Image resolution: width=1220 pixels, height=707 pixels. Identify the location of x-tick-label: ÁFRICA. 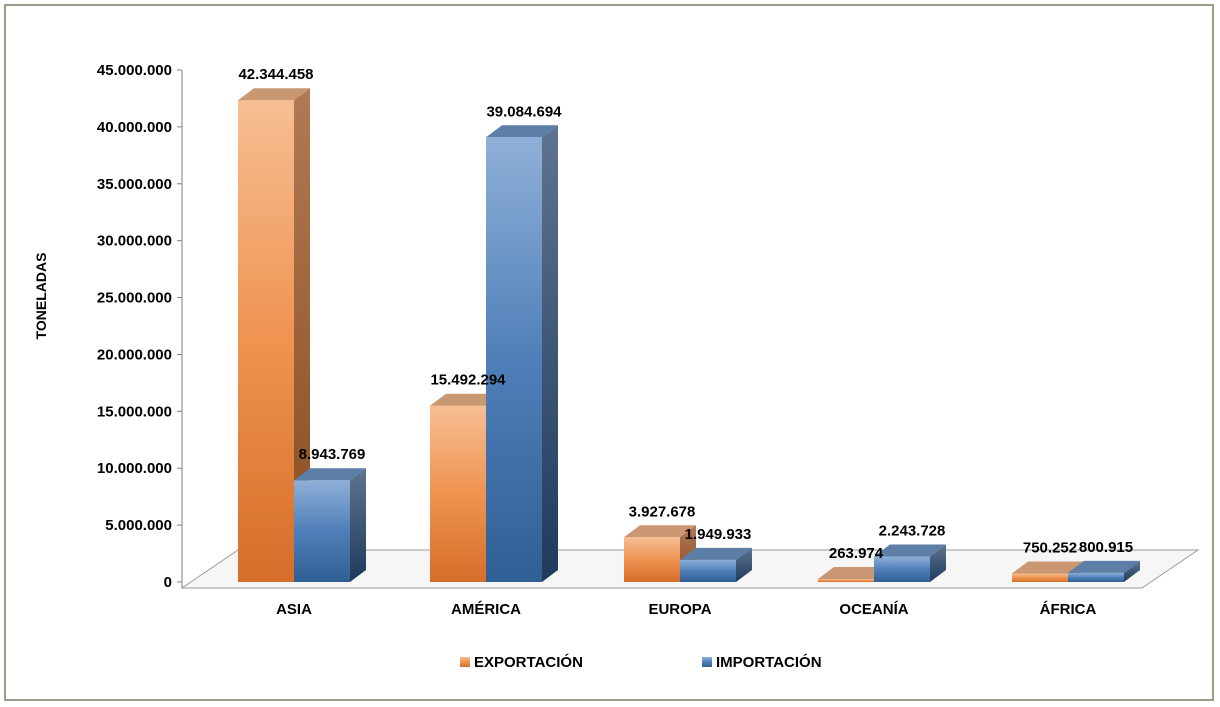
(1068, 609).